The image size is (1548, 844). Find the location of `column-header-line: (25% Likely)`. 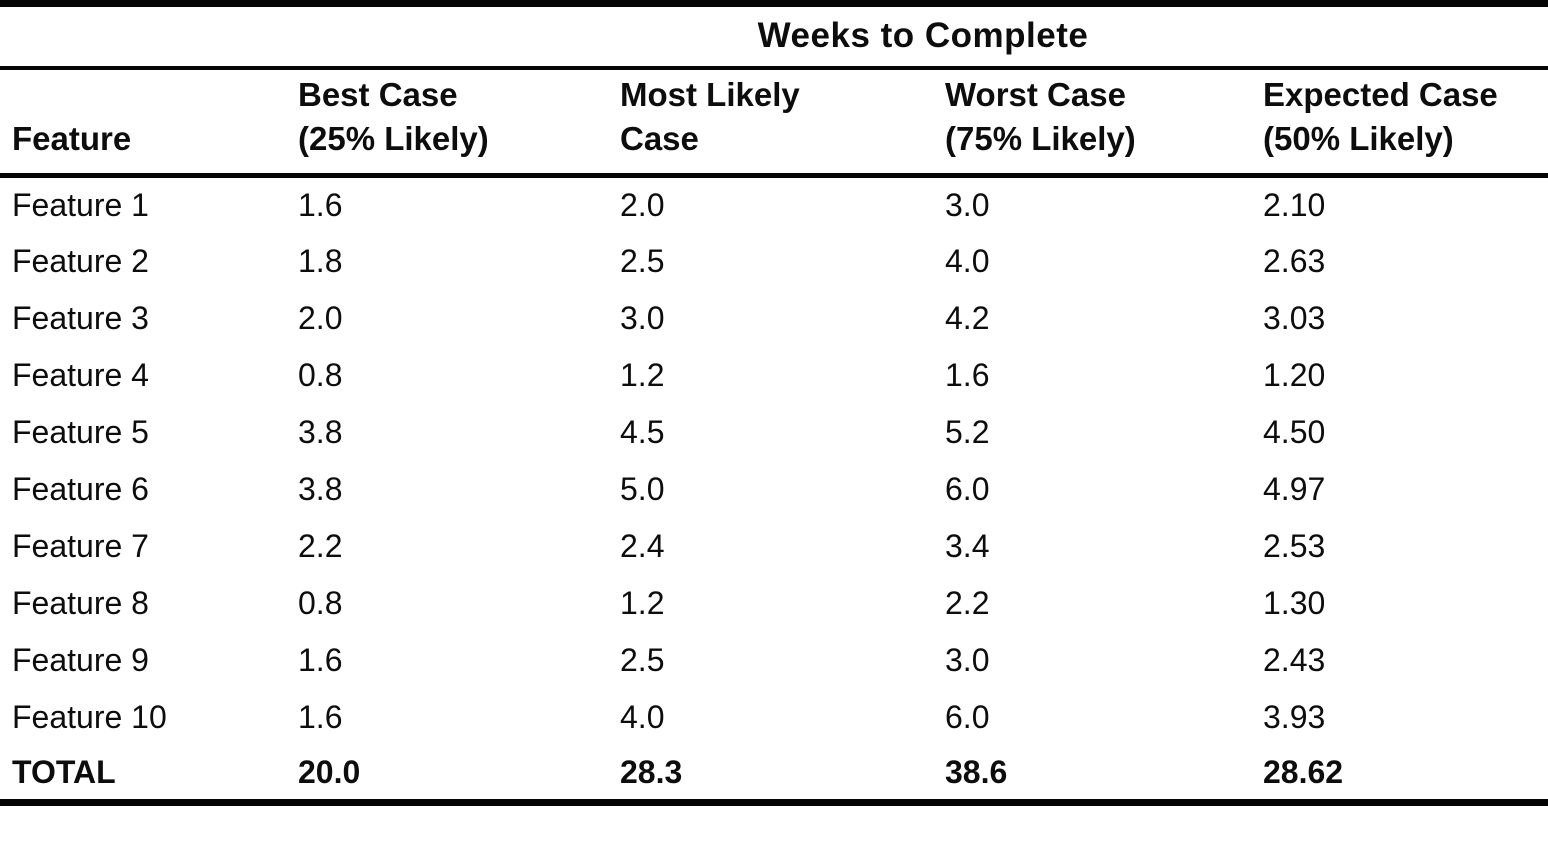

column-header-line: (25% Likely) is located at coordinates (393, 138).